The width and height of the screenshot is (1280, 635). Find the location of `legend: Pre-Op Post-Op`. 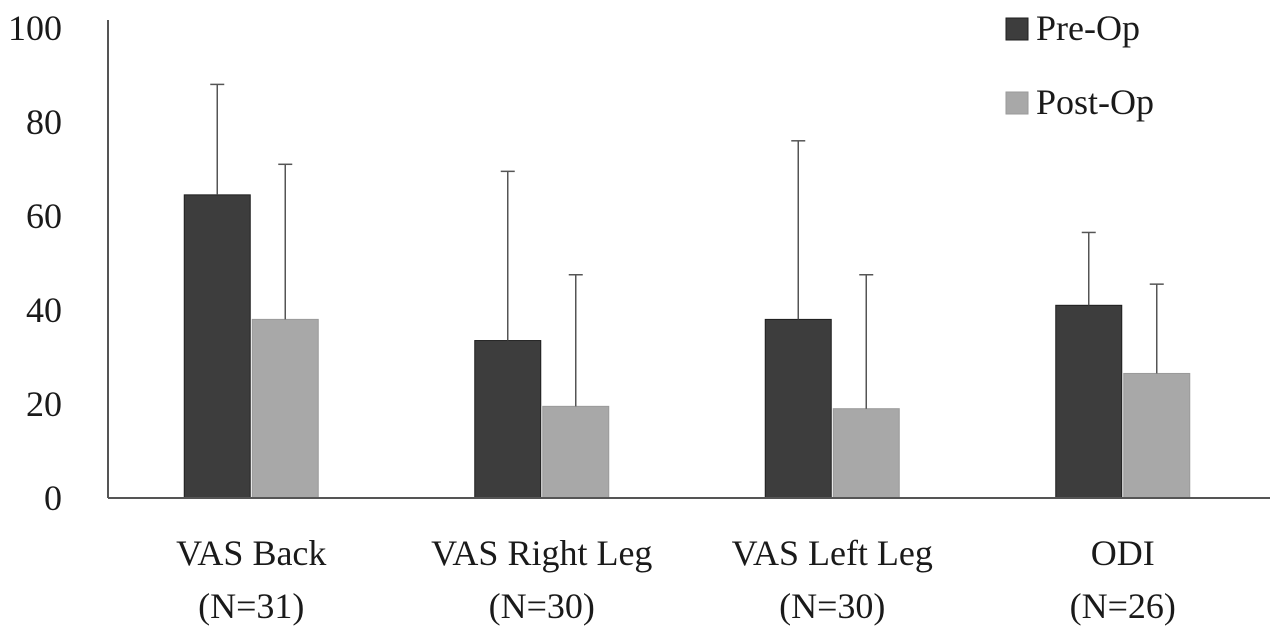

legend: Pre-Op Post-Op is located at coordinates (1079, 65).